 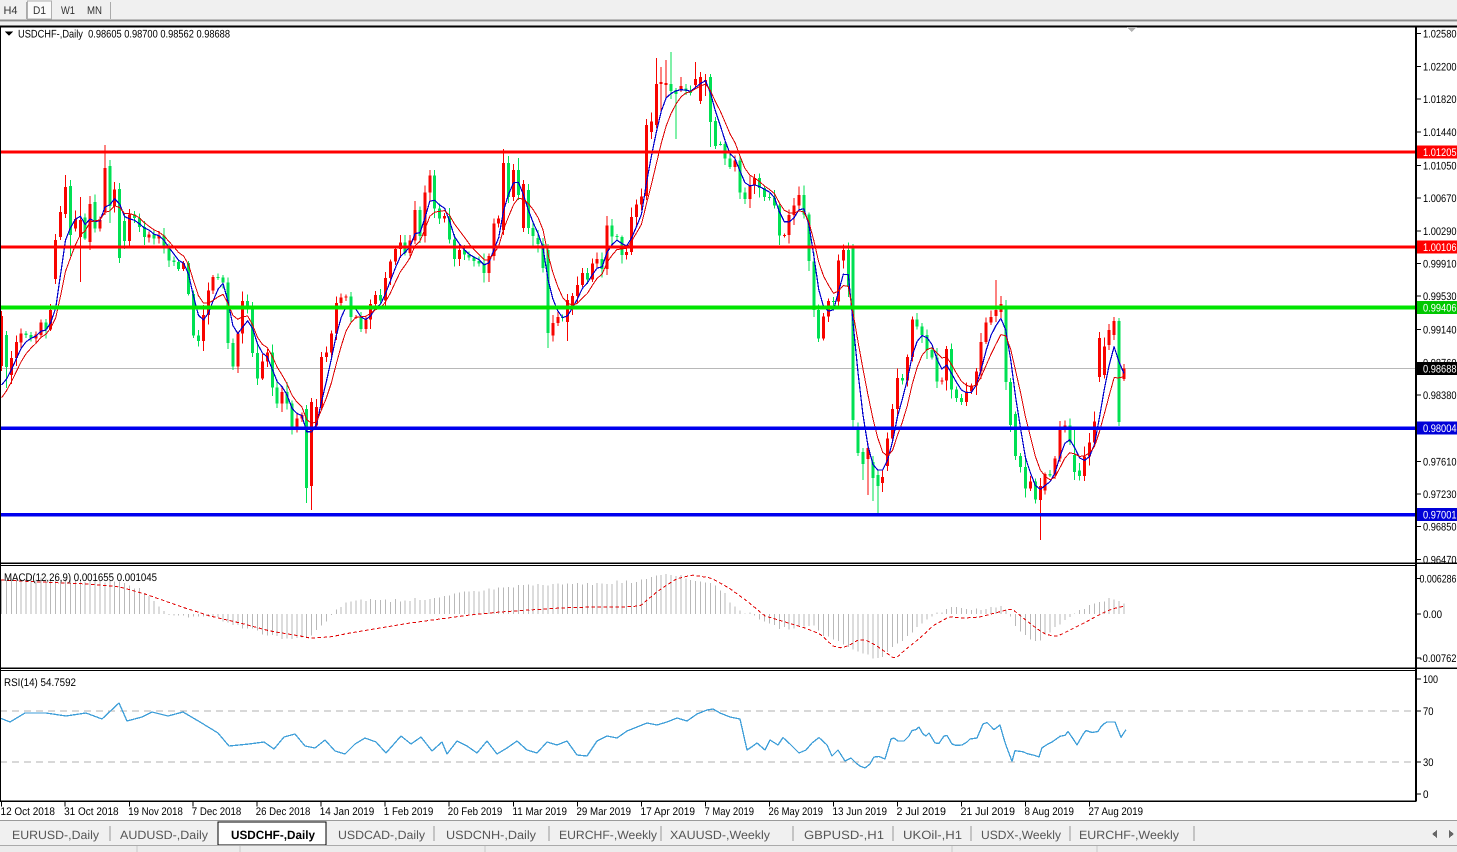 I want to click on svg-text: 0.98380, so click(x=1440, y=396).